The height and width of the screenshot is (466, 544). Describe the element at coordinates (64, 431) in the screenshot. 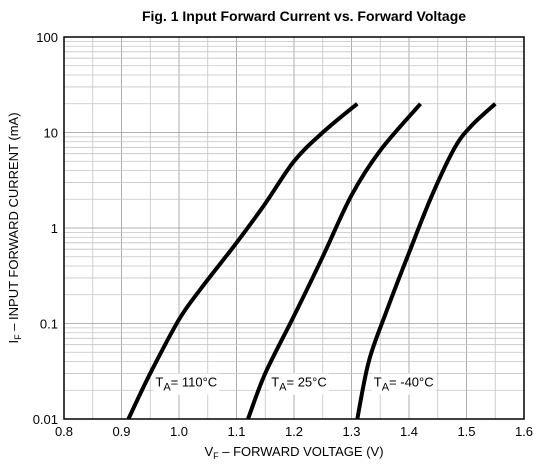

I see `x-tick-label: 0.8` at that location.